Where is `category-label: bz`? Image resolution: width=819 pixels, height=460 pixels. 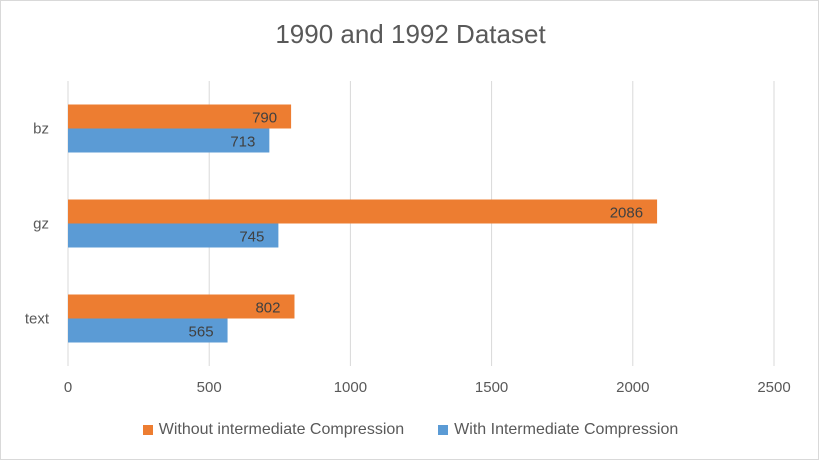
category-label: bz is located at coordinates (41, 129).